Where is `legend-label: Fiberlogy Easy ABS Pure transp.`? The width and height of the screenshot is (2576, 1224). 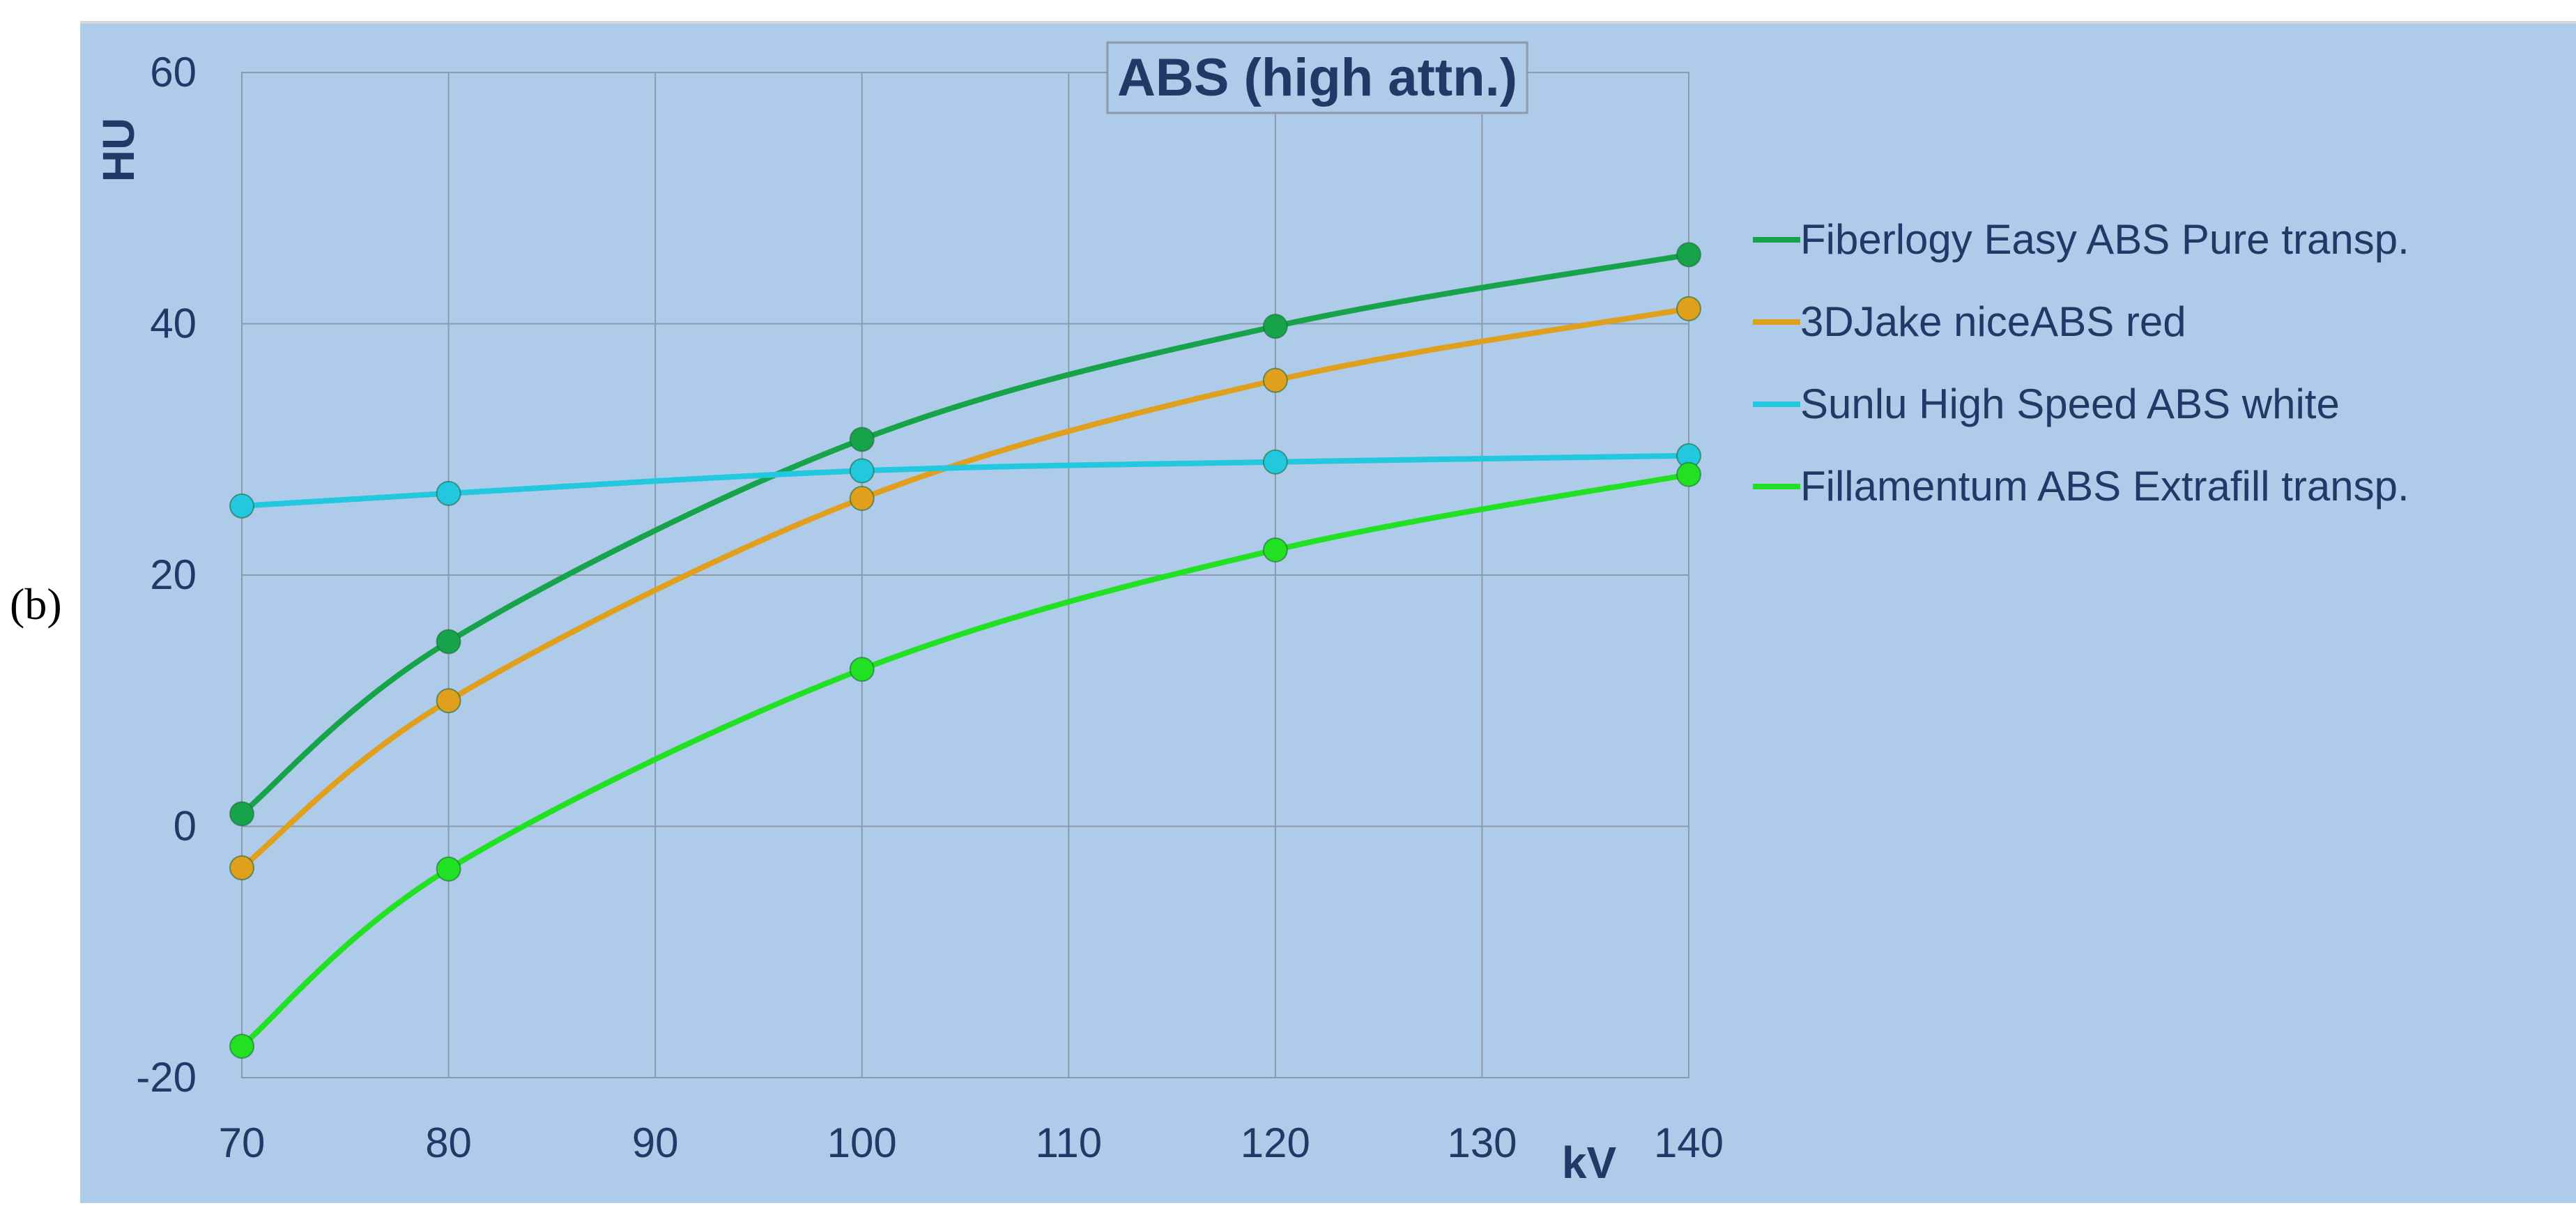
legend-label: Fiberlogy Easy ABS Pure transp. is located at coordinates (2104, 239).